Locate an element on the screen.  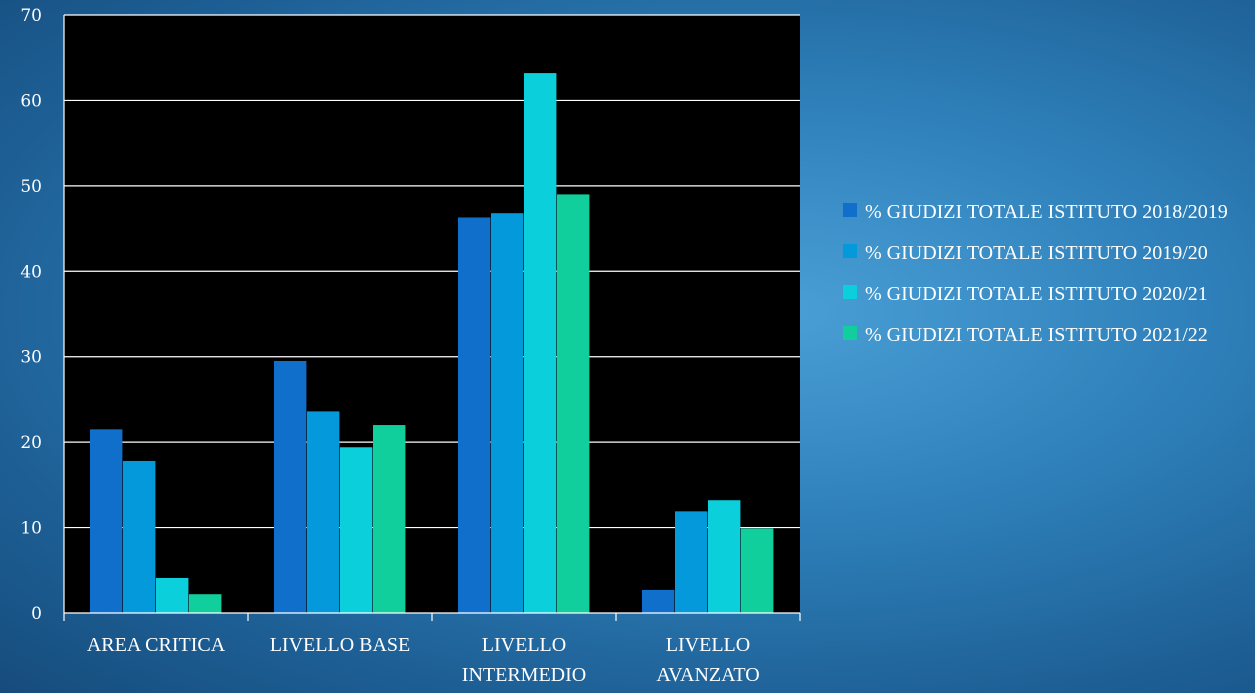
y-tick-label: 20 is located at coordinates (31, 443).